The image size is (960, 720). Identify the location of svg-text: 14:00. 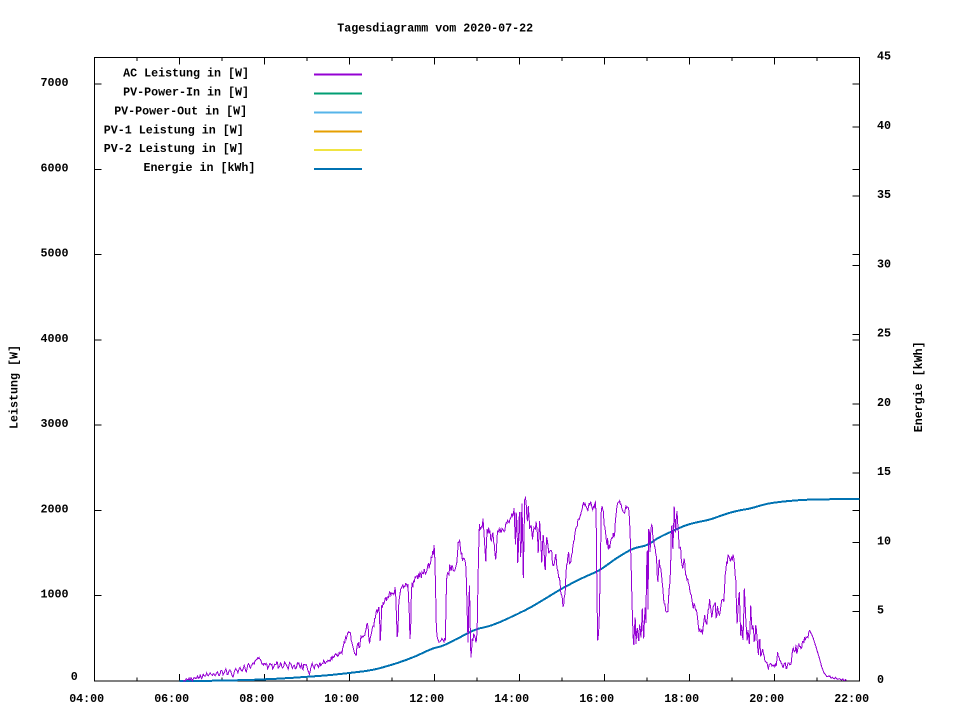
(511, 699).